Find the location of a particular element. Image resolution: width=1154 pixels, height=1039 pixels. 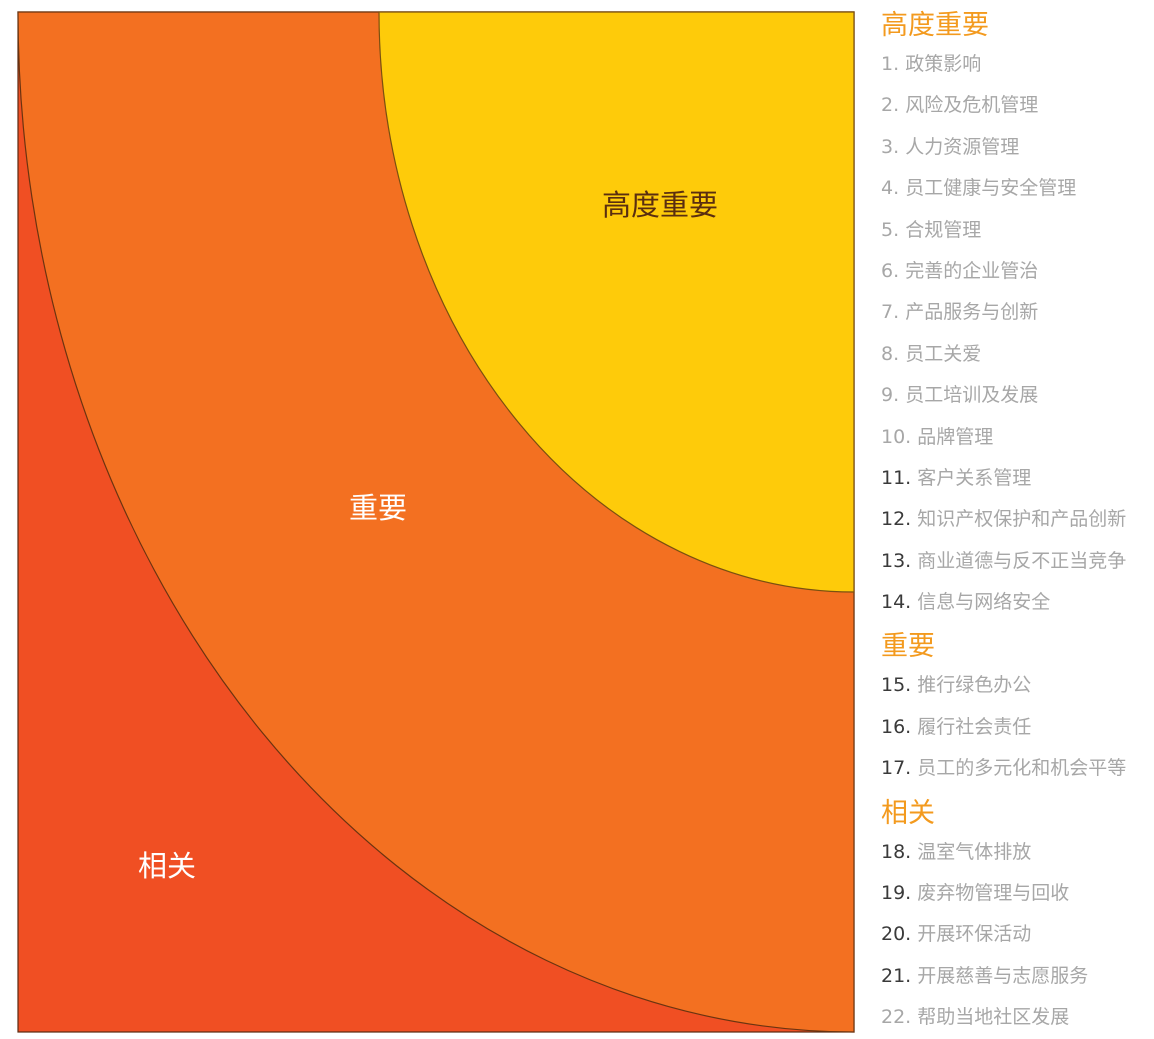

zone-label-relevant: 相关 is located at coordinates (167, 866).